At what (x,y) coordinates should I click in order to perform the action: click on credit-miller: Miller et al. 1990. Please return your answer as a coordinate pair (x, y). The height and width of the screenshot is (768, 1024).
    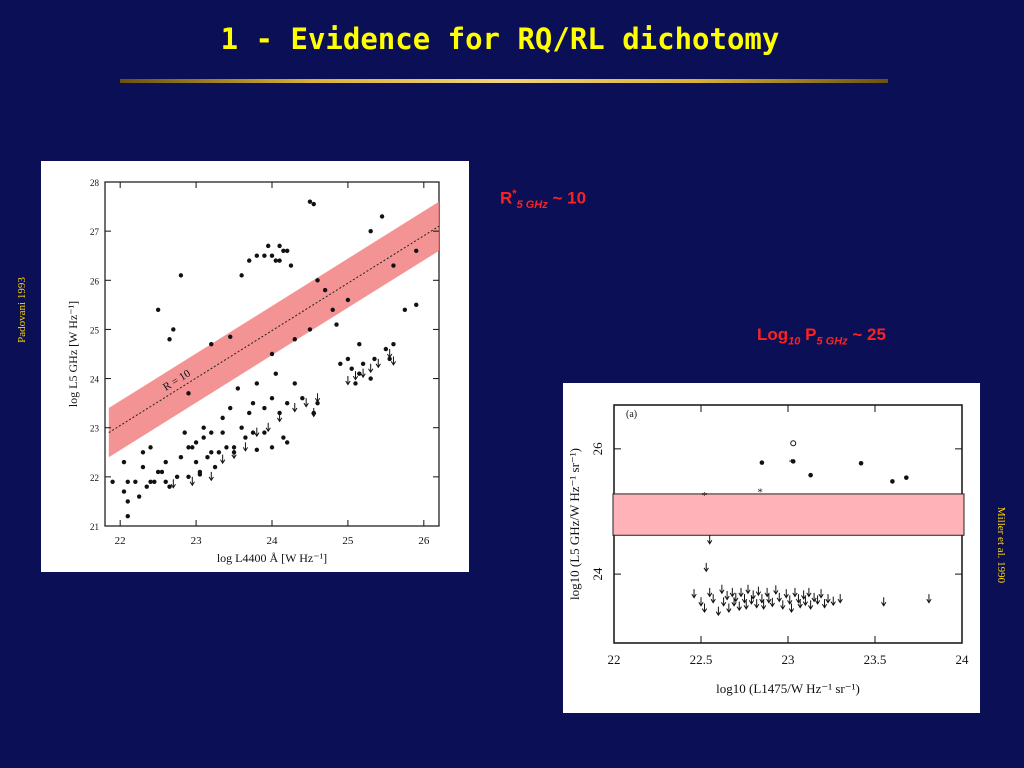
    Looking at the image, I should click on (1001, 545).